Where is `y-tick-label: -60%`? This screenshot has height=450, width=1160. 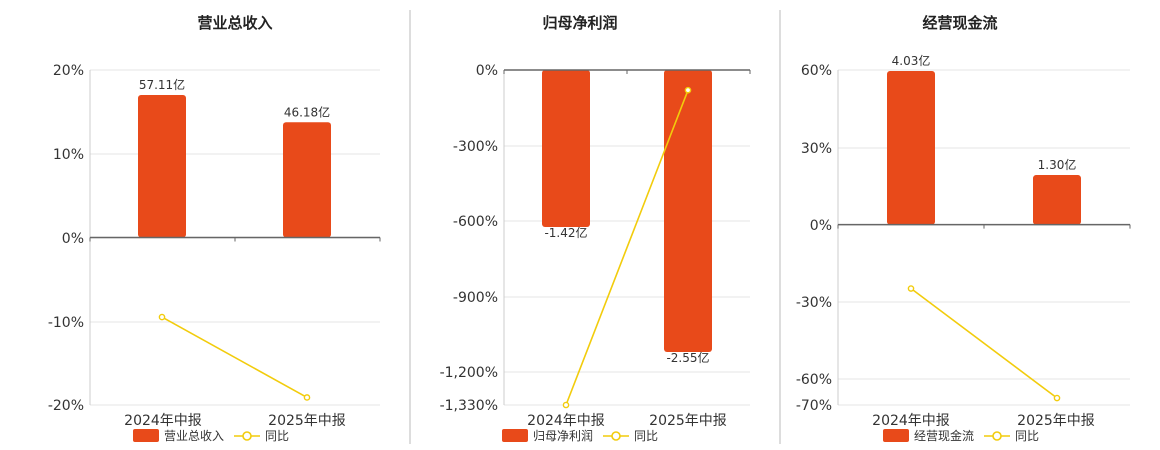 y-tick-label: -60% is located at coordinates (814, 380).